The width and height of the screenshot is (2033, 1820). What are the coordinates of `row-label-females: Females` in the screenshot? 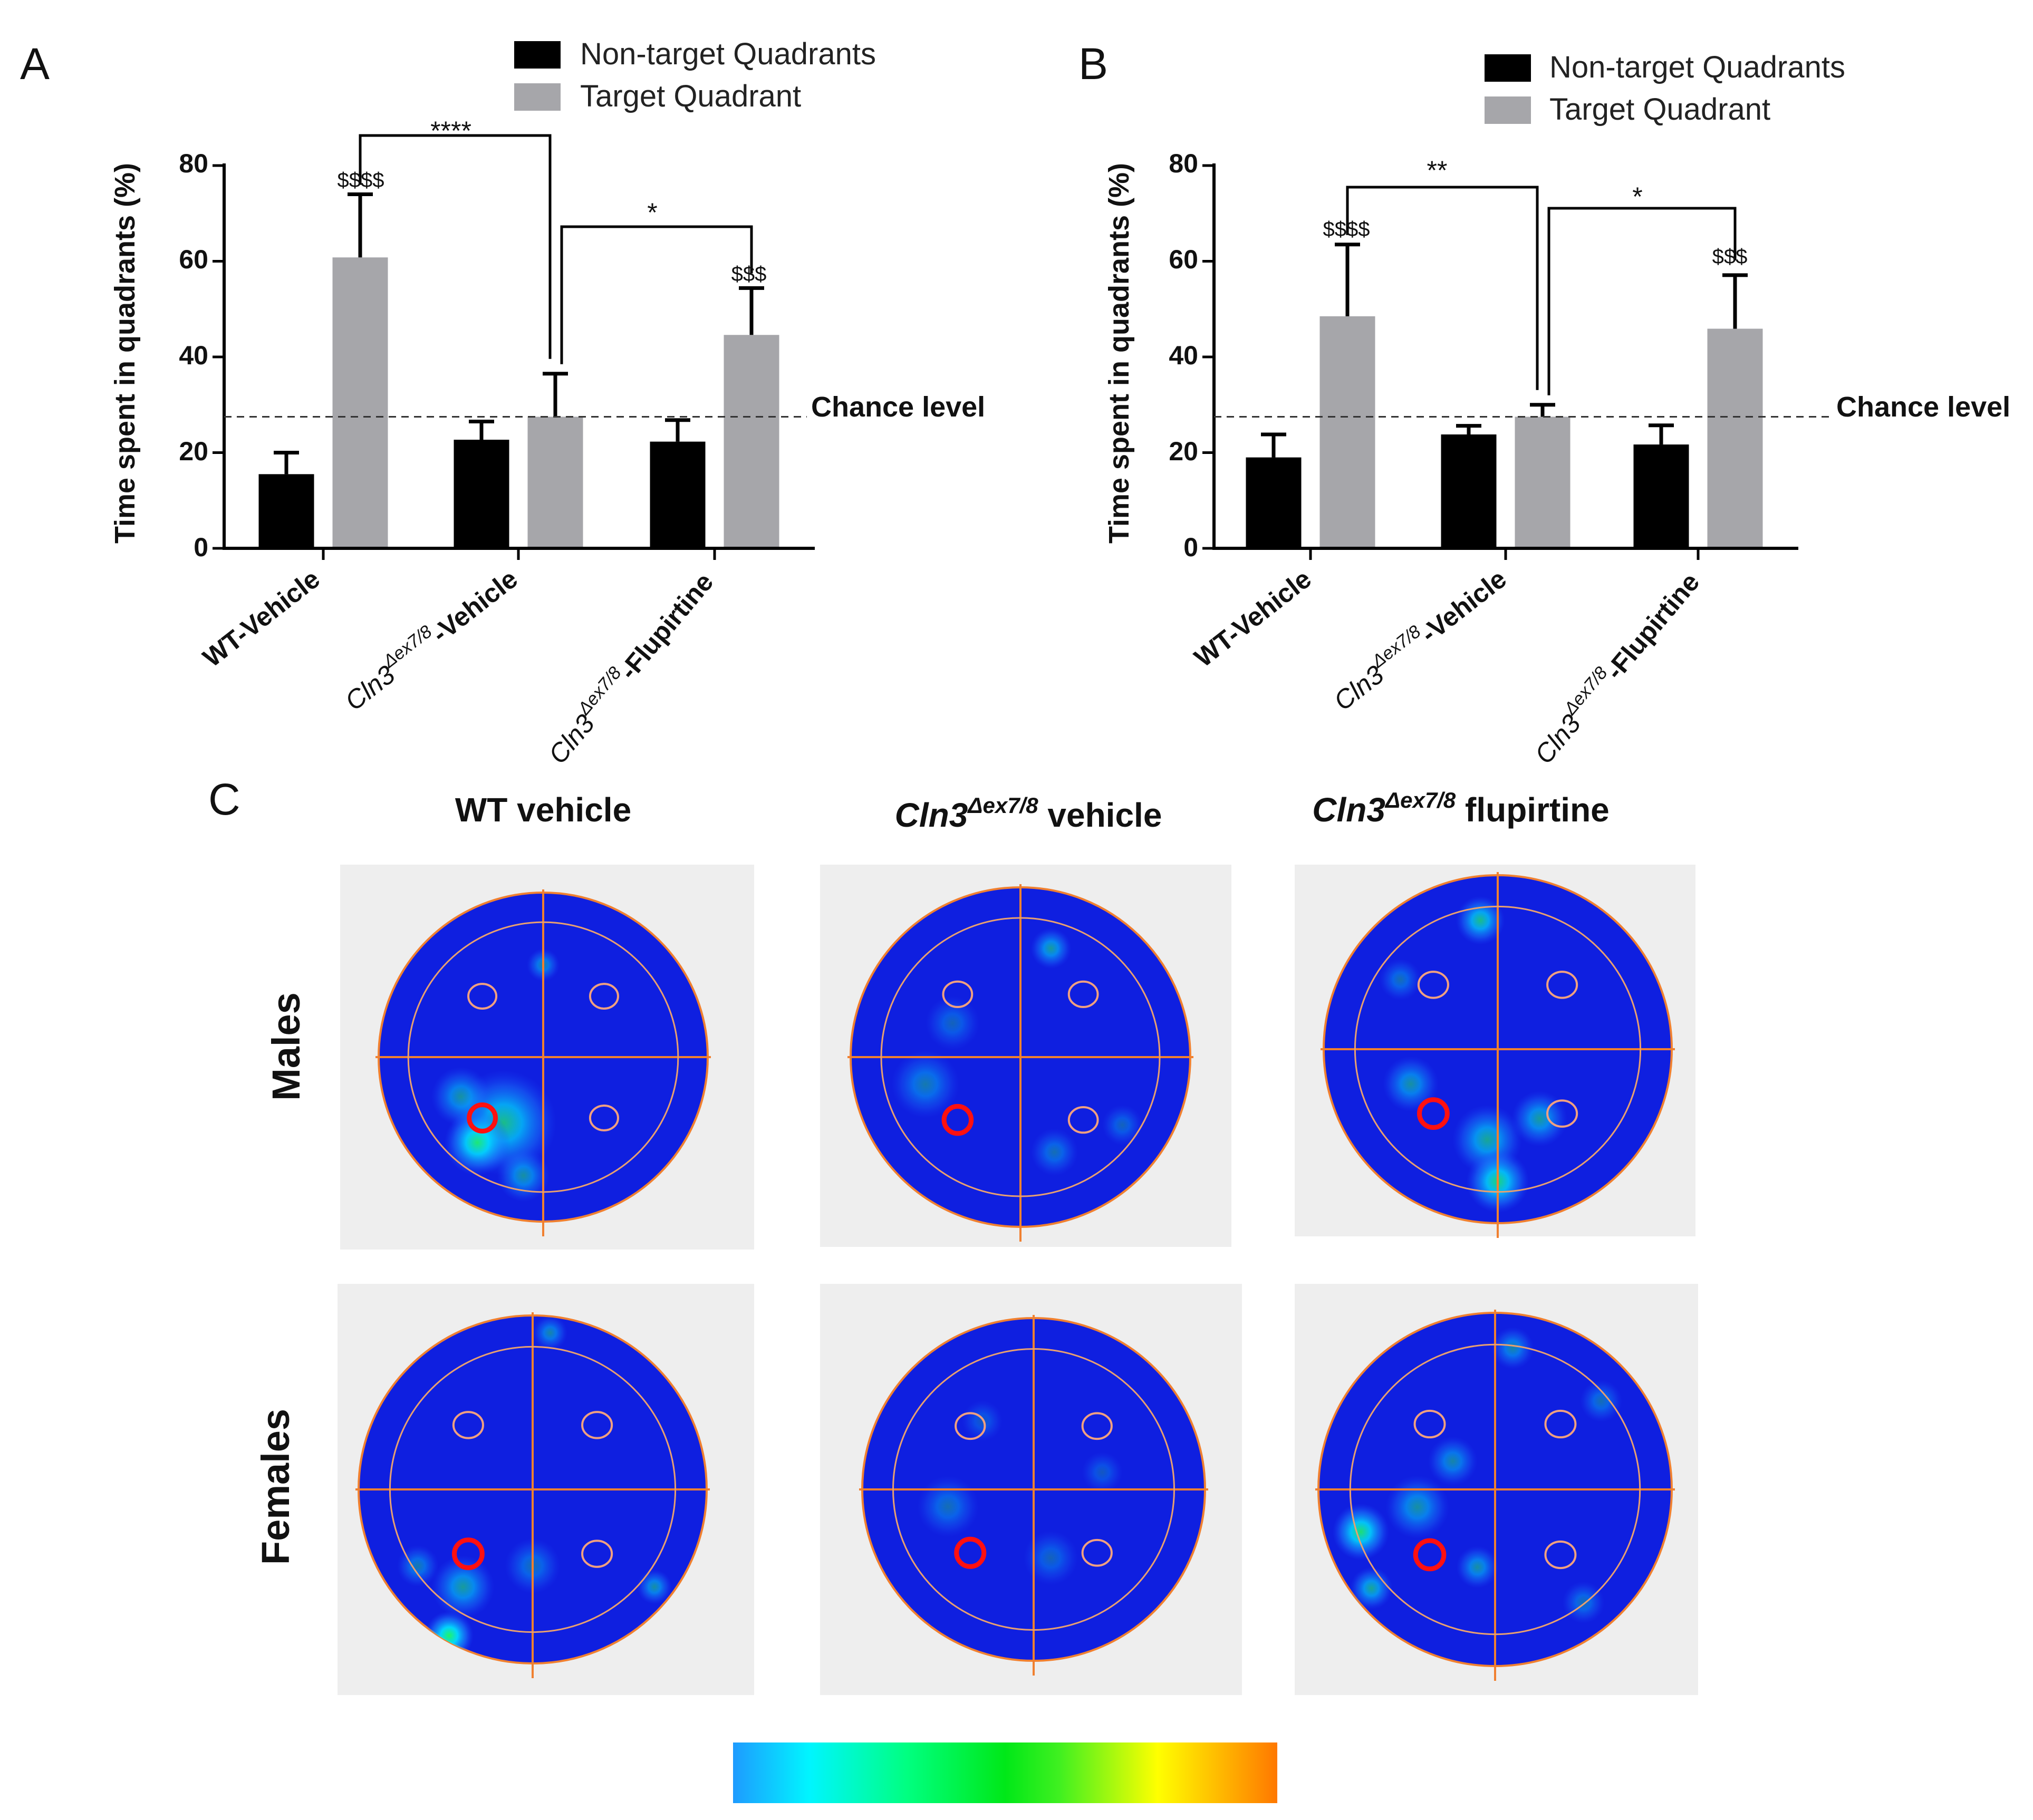 It's located at (275, 1487).